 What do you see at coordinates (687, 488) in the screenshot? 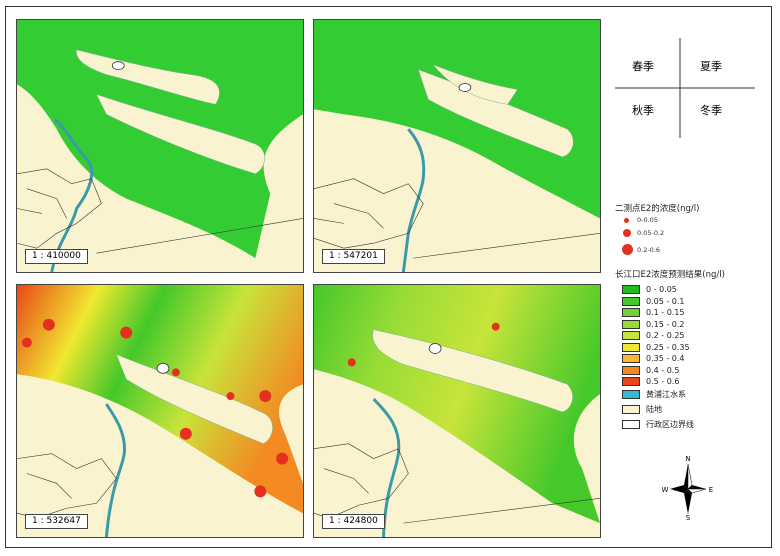
I see `compass-rose-icon: N S W E` at bounding box center [687, 488].